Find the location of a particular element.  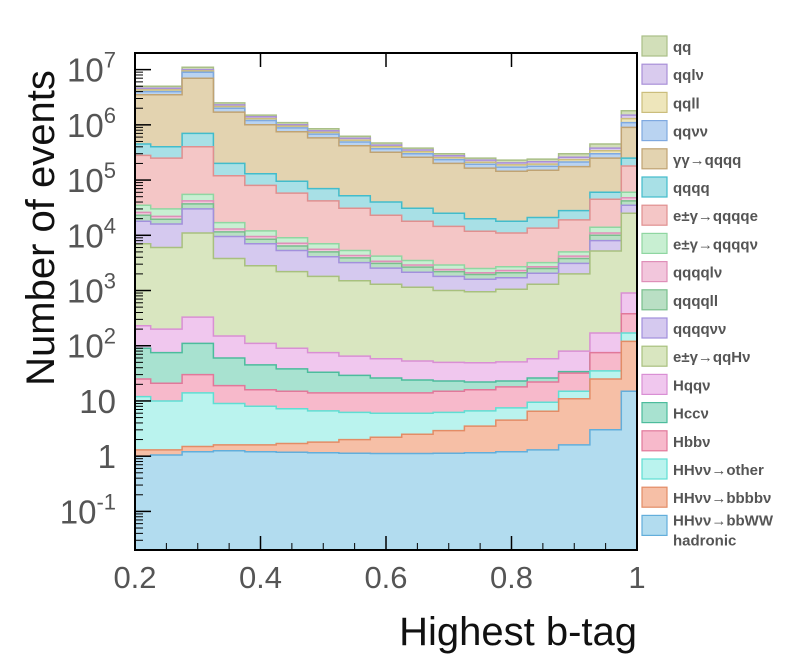

x-tick-label: 0.6 is located at coordinates (385, 577).